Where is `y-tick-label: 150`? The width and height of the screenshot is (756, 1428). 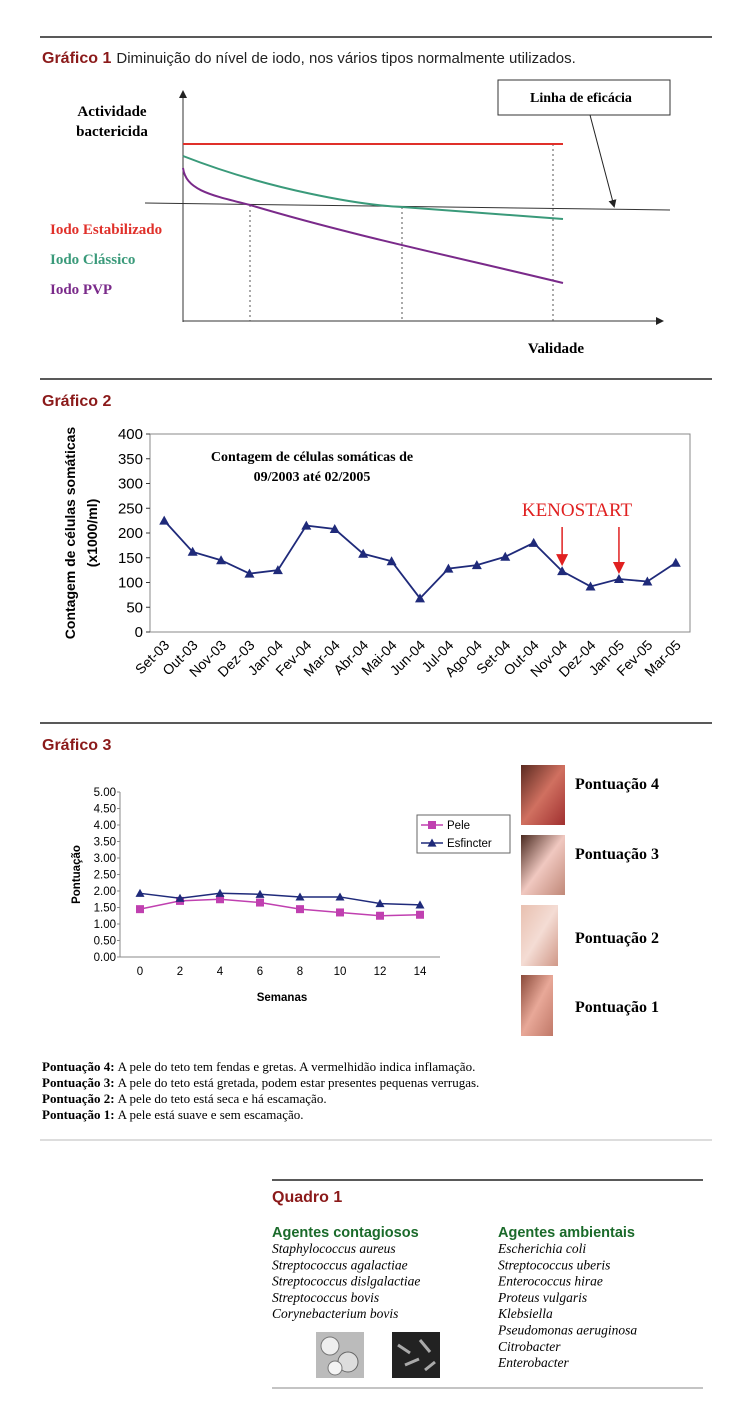 y-tick-label: 150 is located at coordinates (130, 558).